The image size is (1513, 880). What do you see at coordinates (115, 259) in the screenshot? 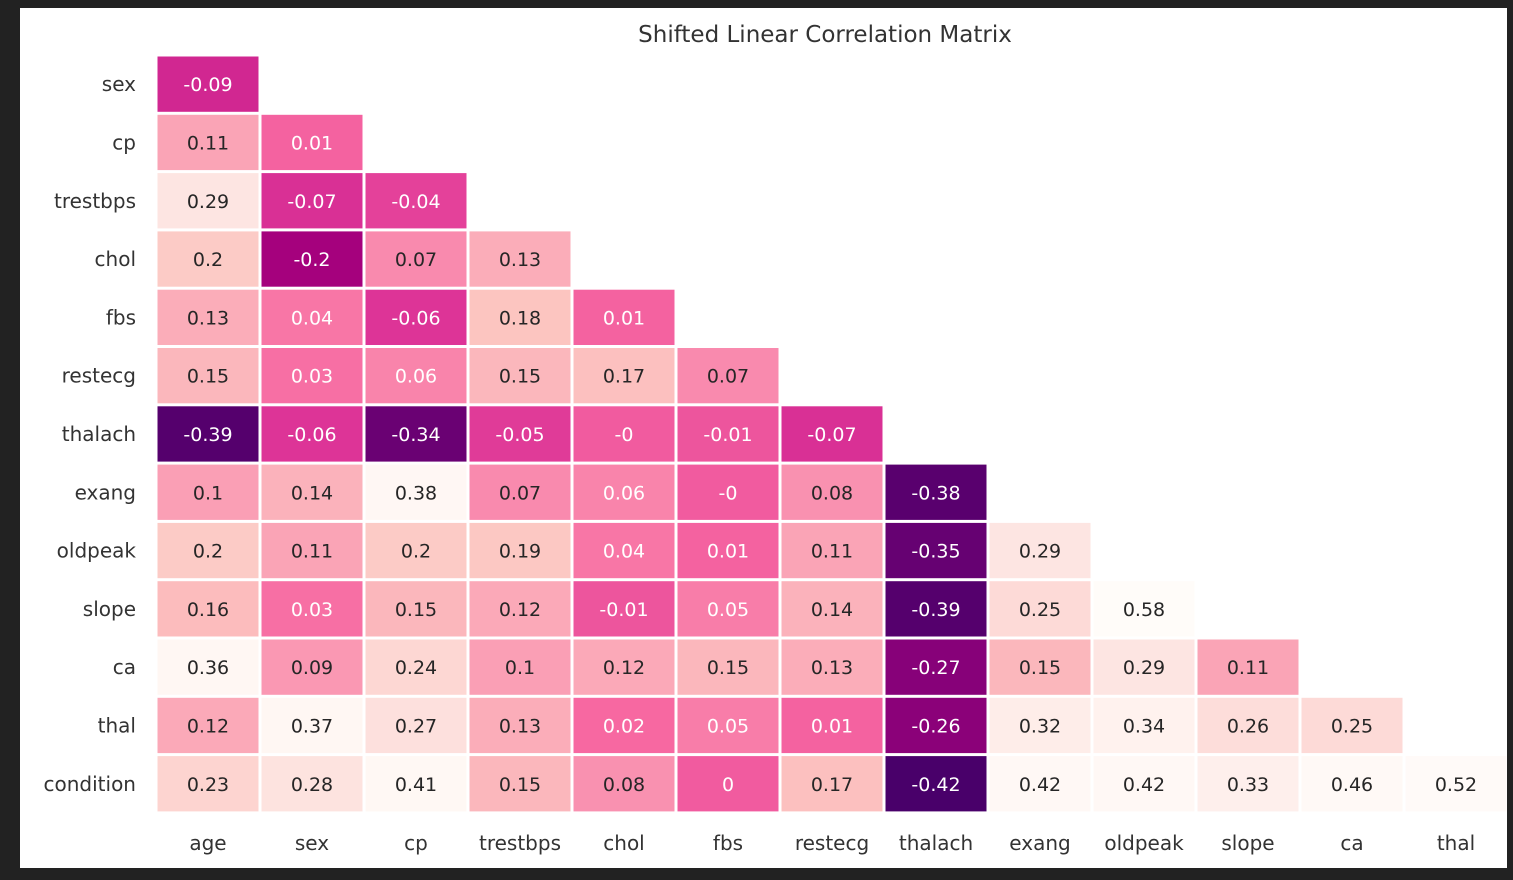
I see `y-tick-label-chol: chol` at bounding box center [115, 259].